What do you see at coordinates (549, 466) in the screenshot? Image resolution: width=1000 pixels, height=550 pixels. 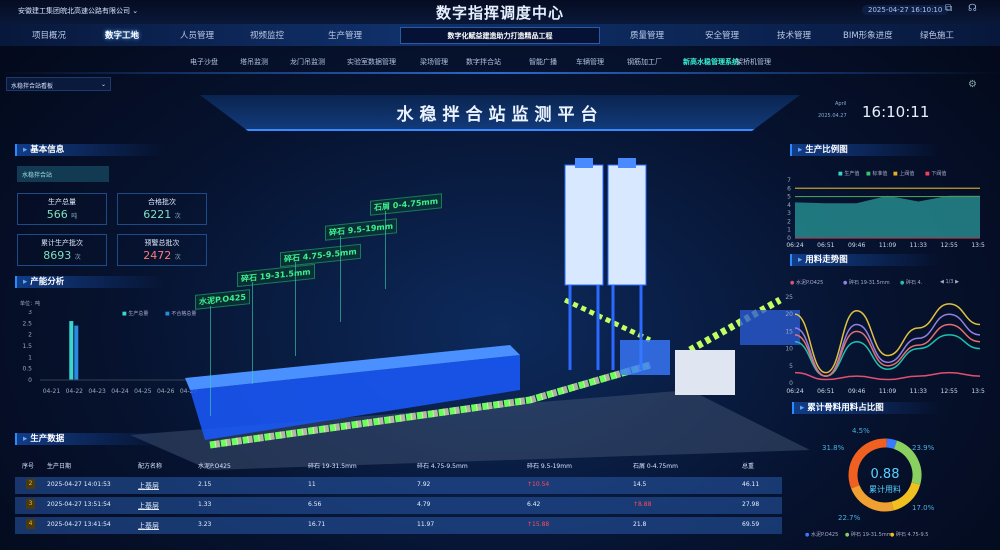 I see `column-header: 碎石 9.5-19mm` at bounding box center [549, 466].